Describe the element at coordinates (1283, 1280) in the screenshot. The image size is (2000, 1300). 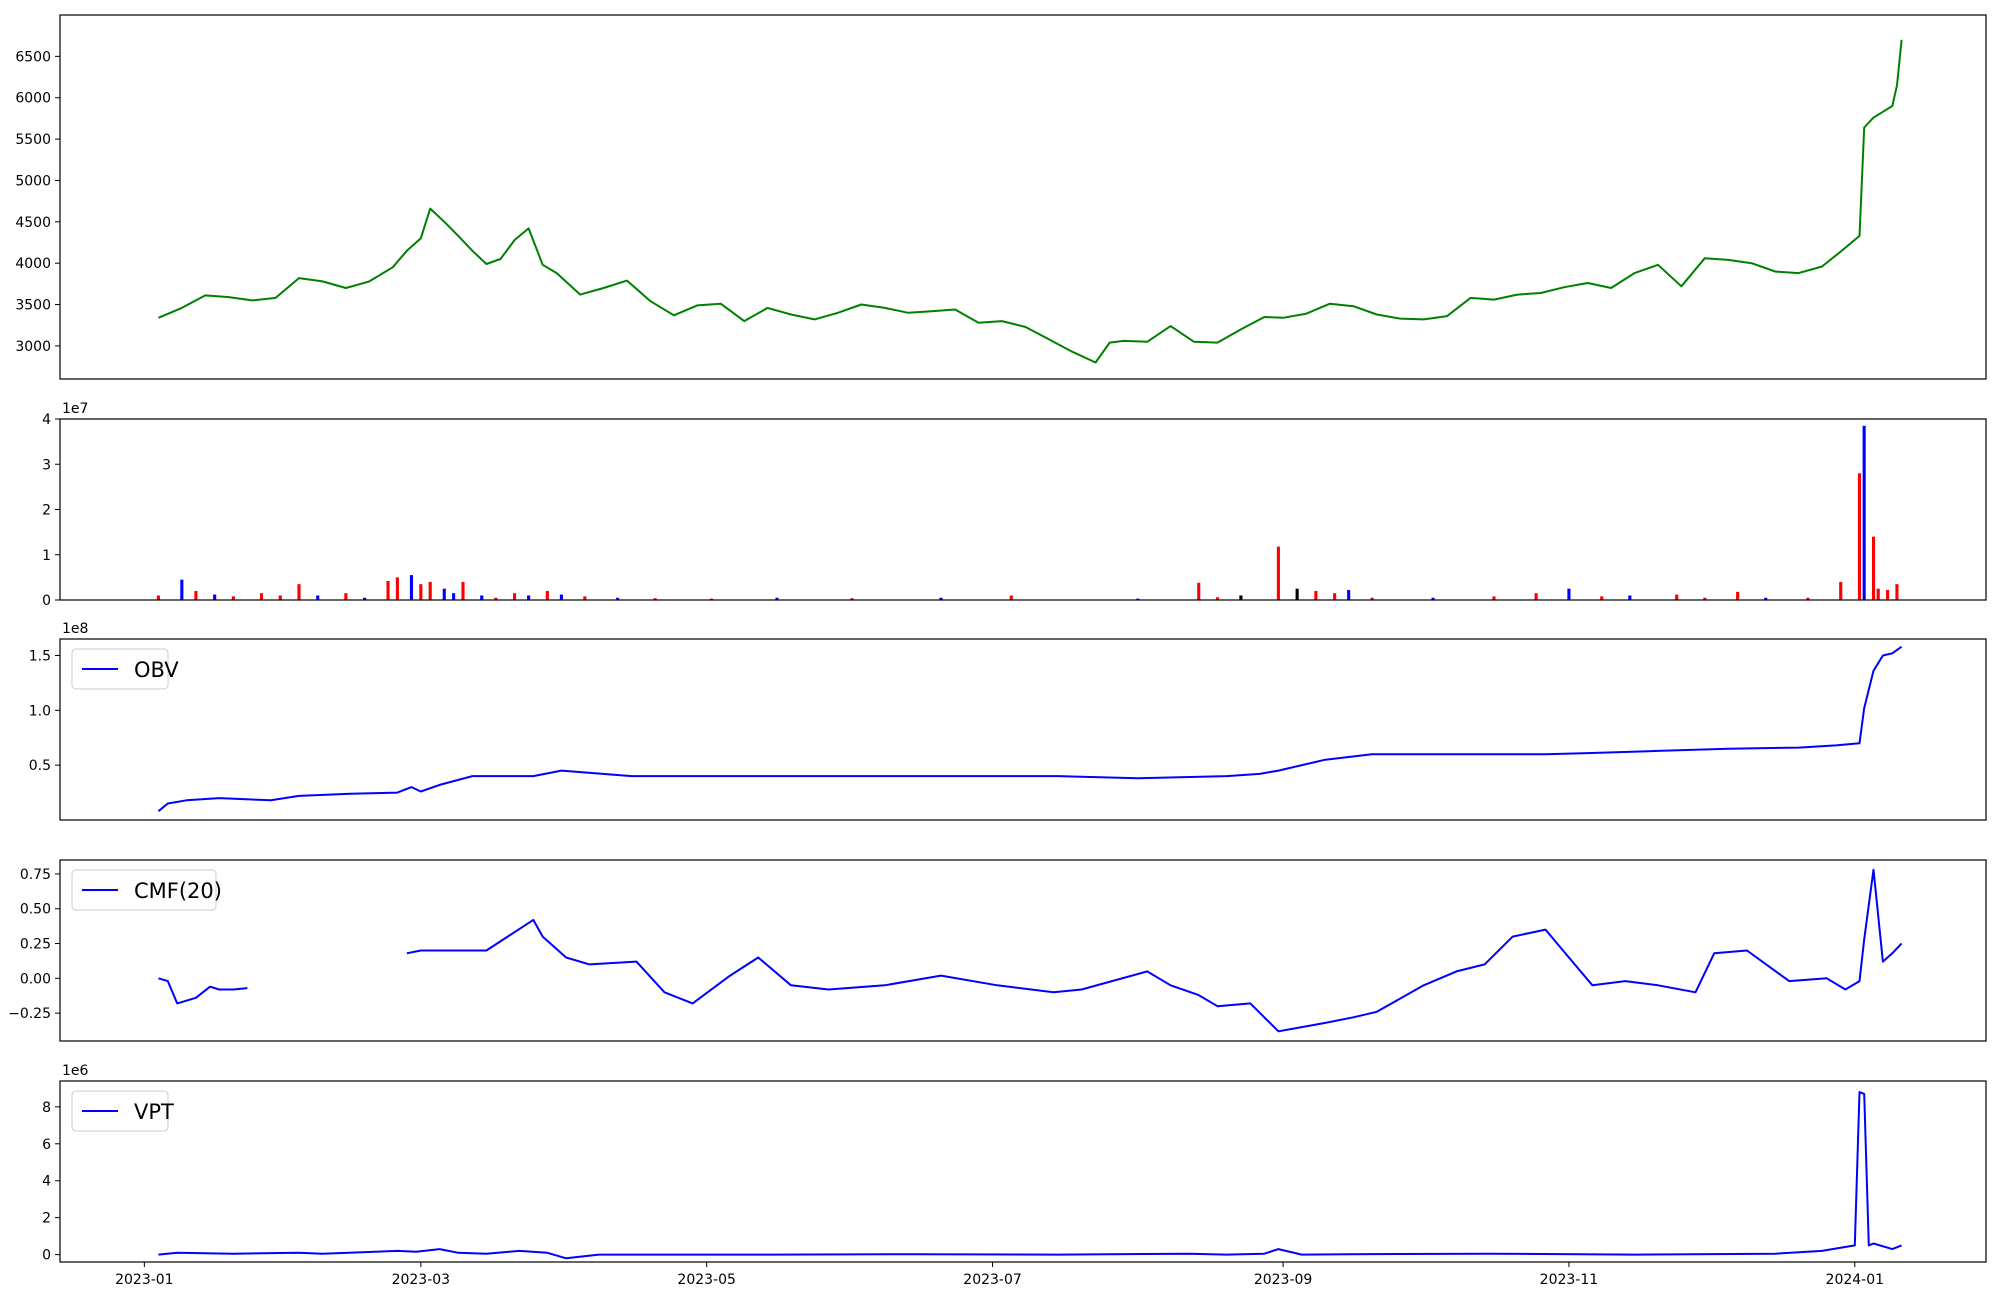
I see `x-tick-label: 2023-09` at that location.